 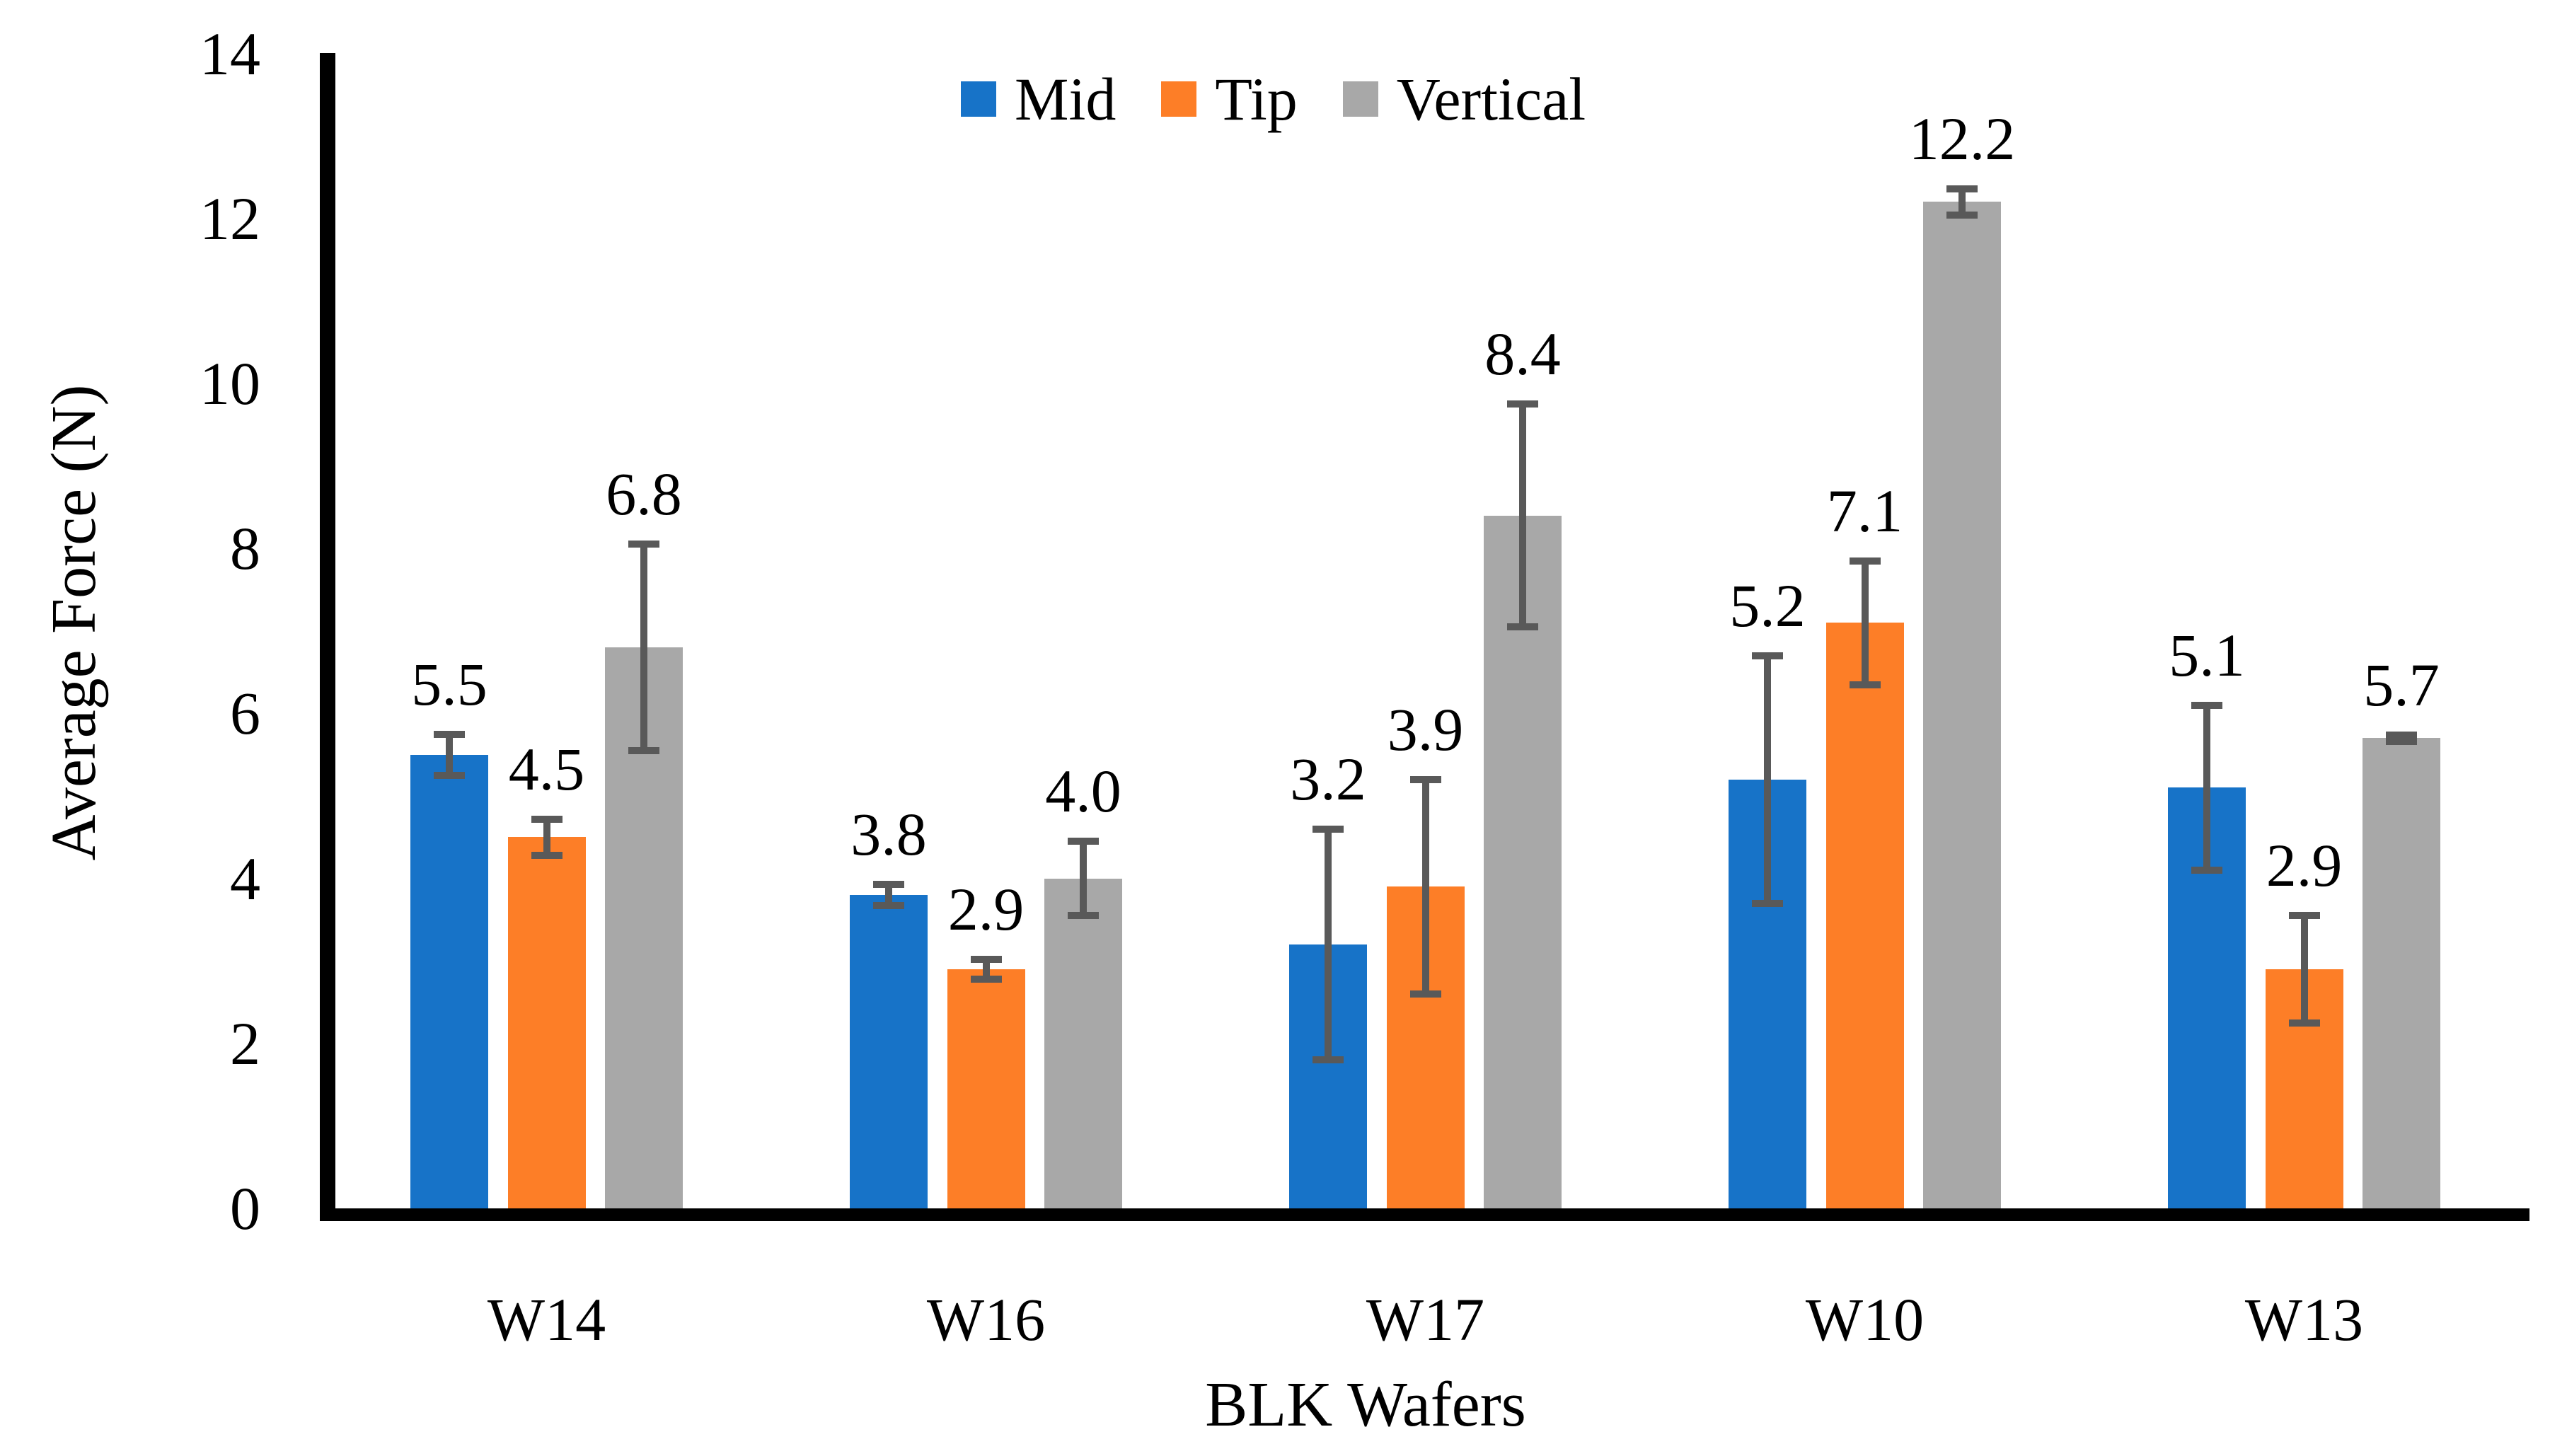 I want to click on error-bar-tip-w16, so click(x=986, y=969).